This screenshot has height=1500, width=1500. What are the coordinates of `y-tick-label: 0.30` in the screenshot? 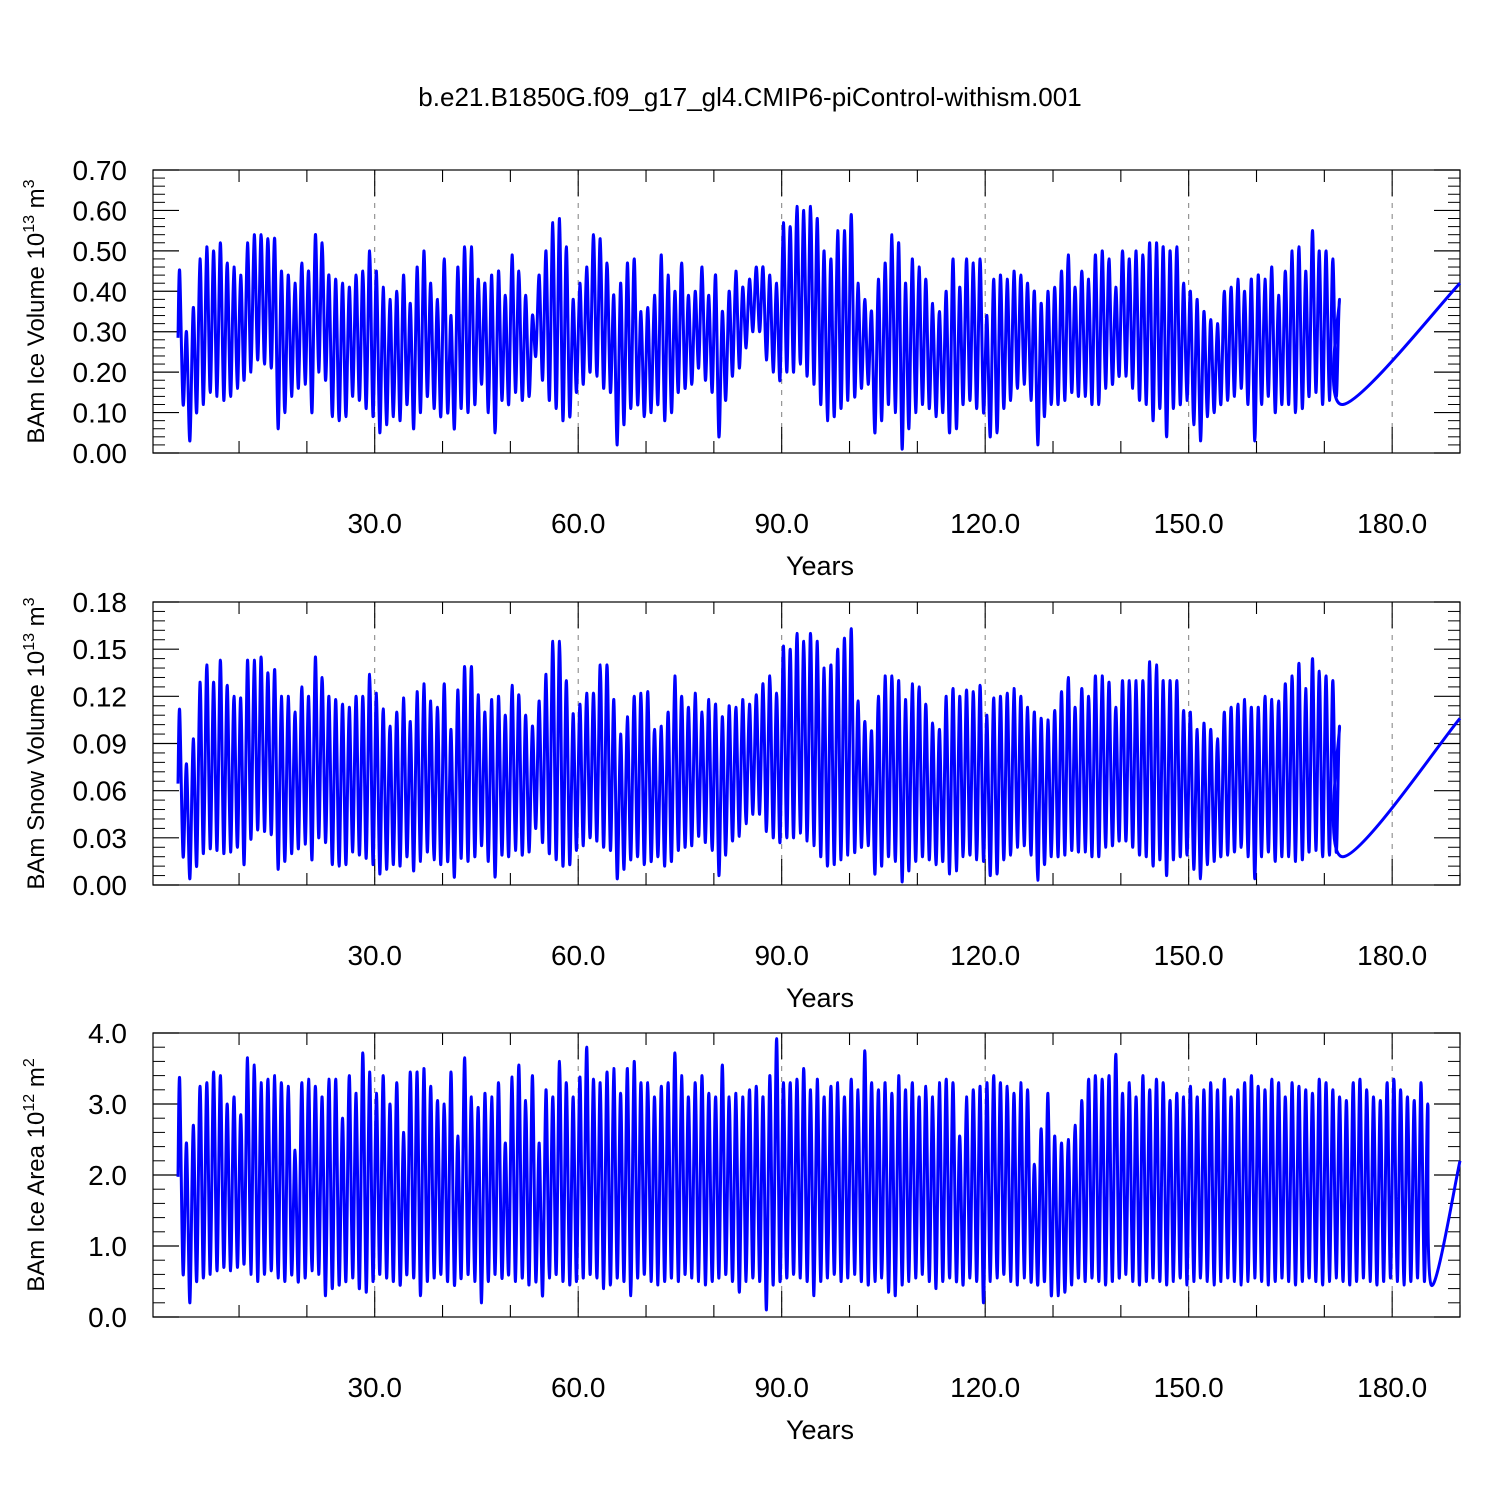 It's located at (100, 332).